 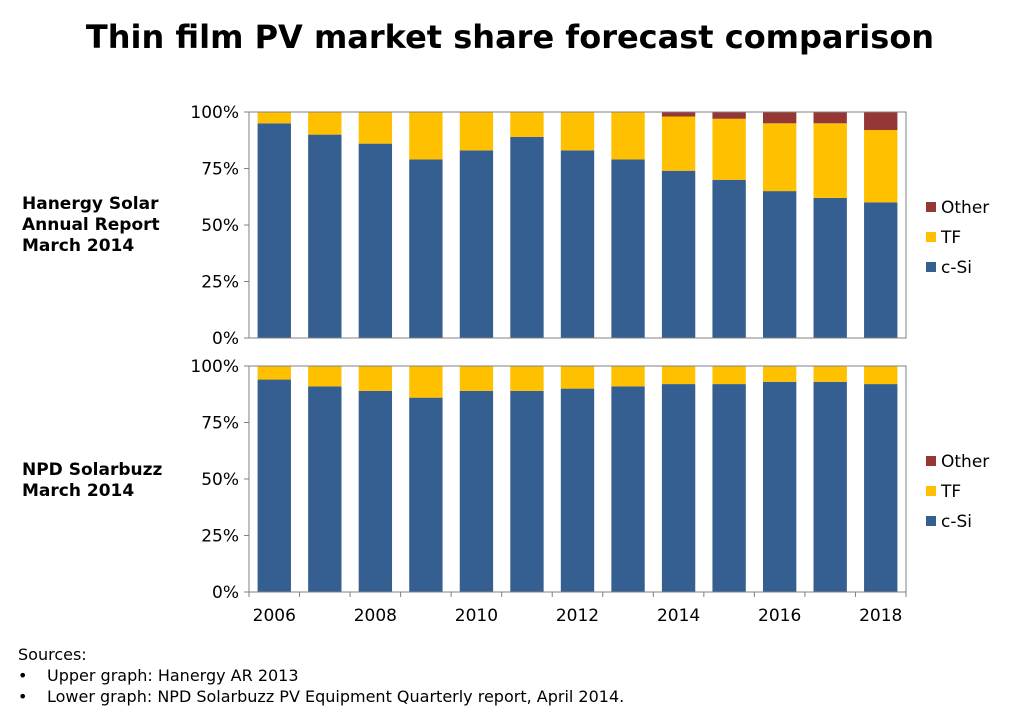 What do you see at coordinates (729, 115) in the screenshot?
I see `upper-bar-other-2015` at bounding box center [729, 115].